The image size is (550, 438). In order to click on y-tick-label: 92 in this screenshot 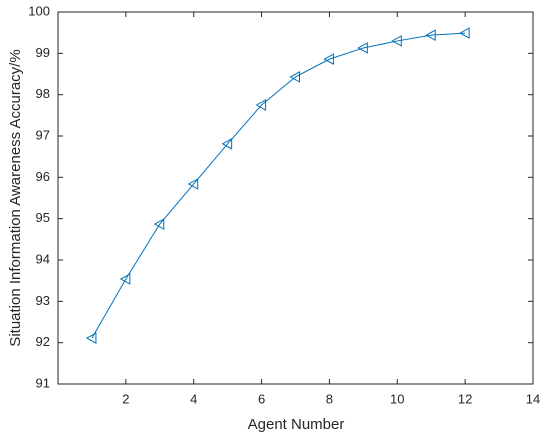, I will do `click(43, 341)`.